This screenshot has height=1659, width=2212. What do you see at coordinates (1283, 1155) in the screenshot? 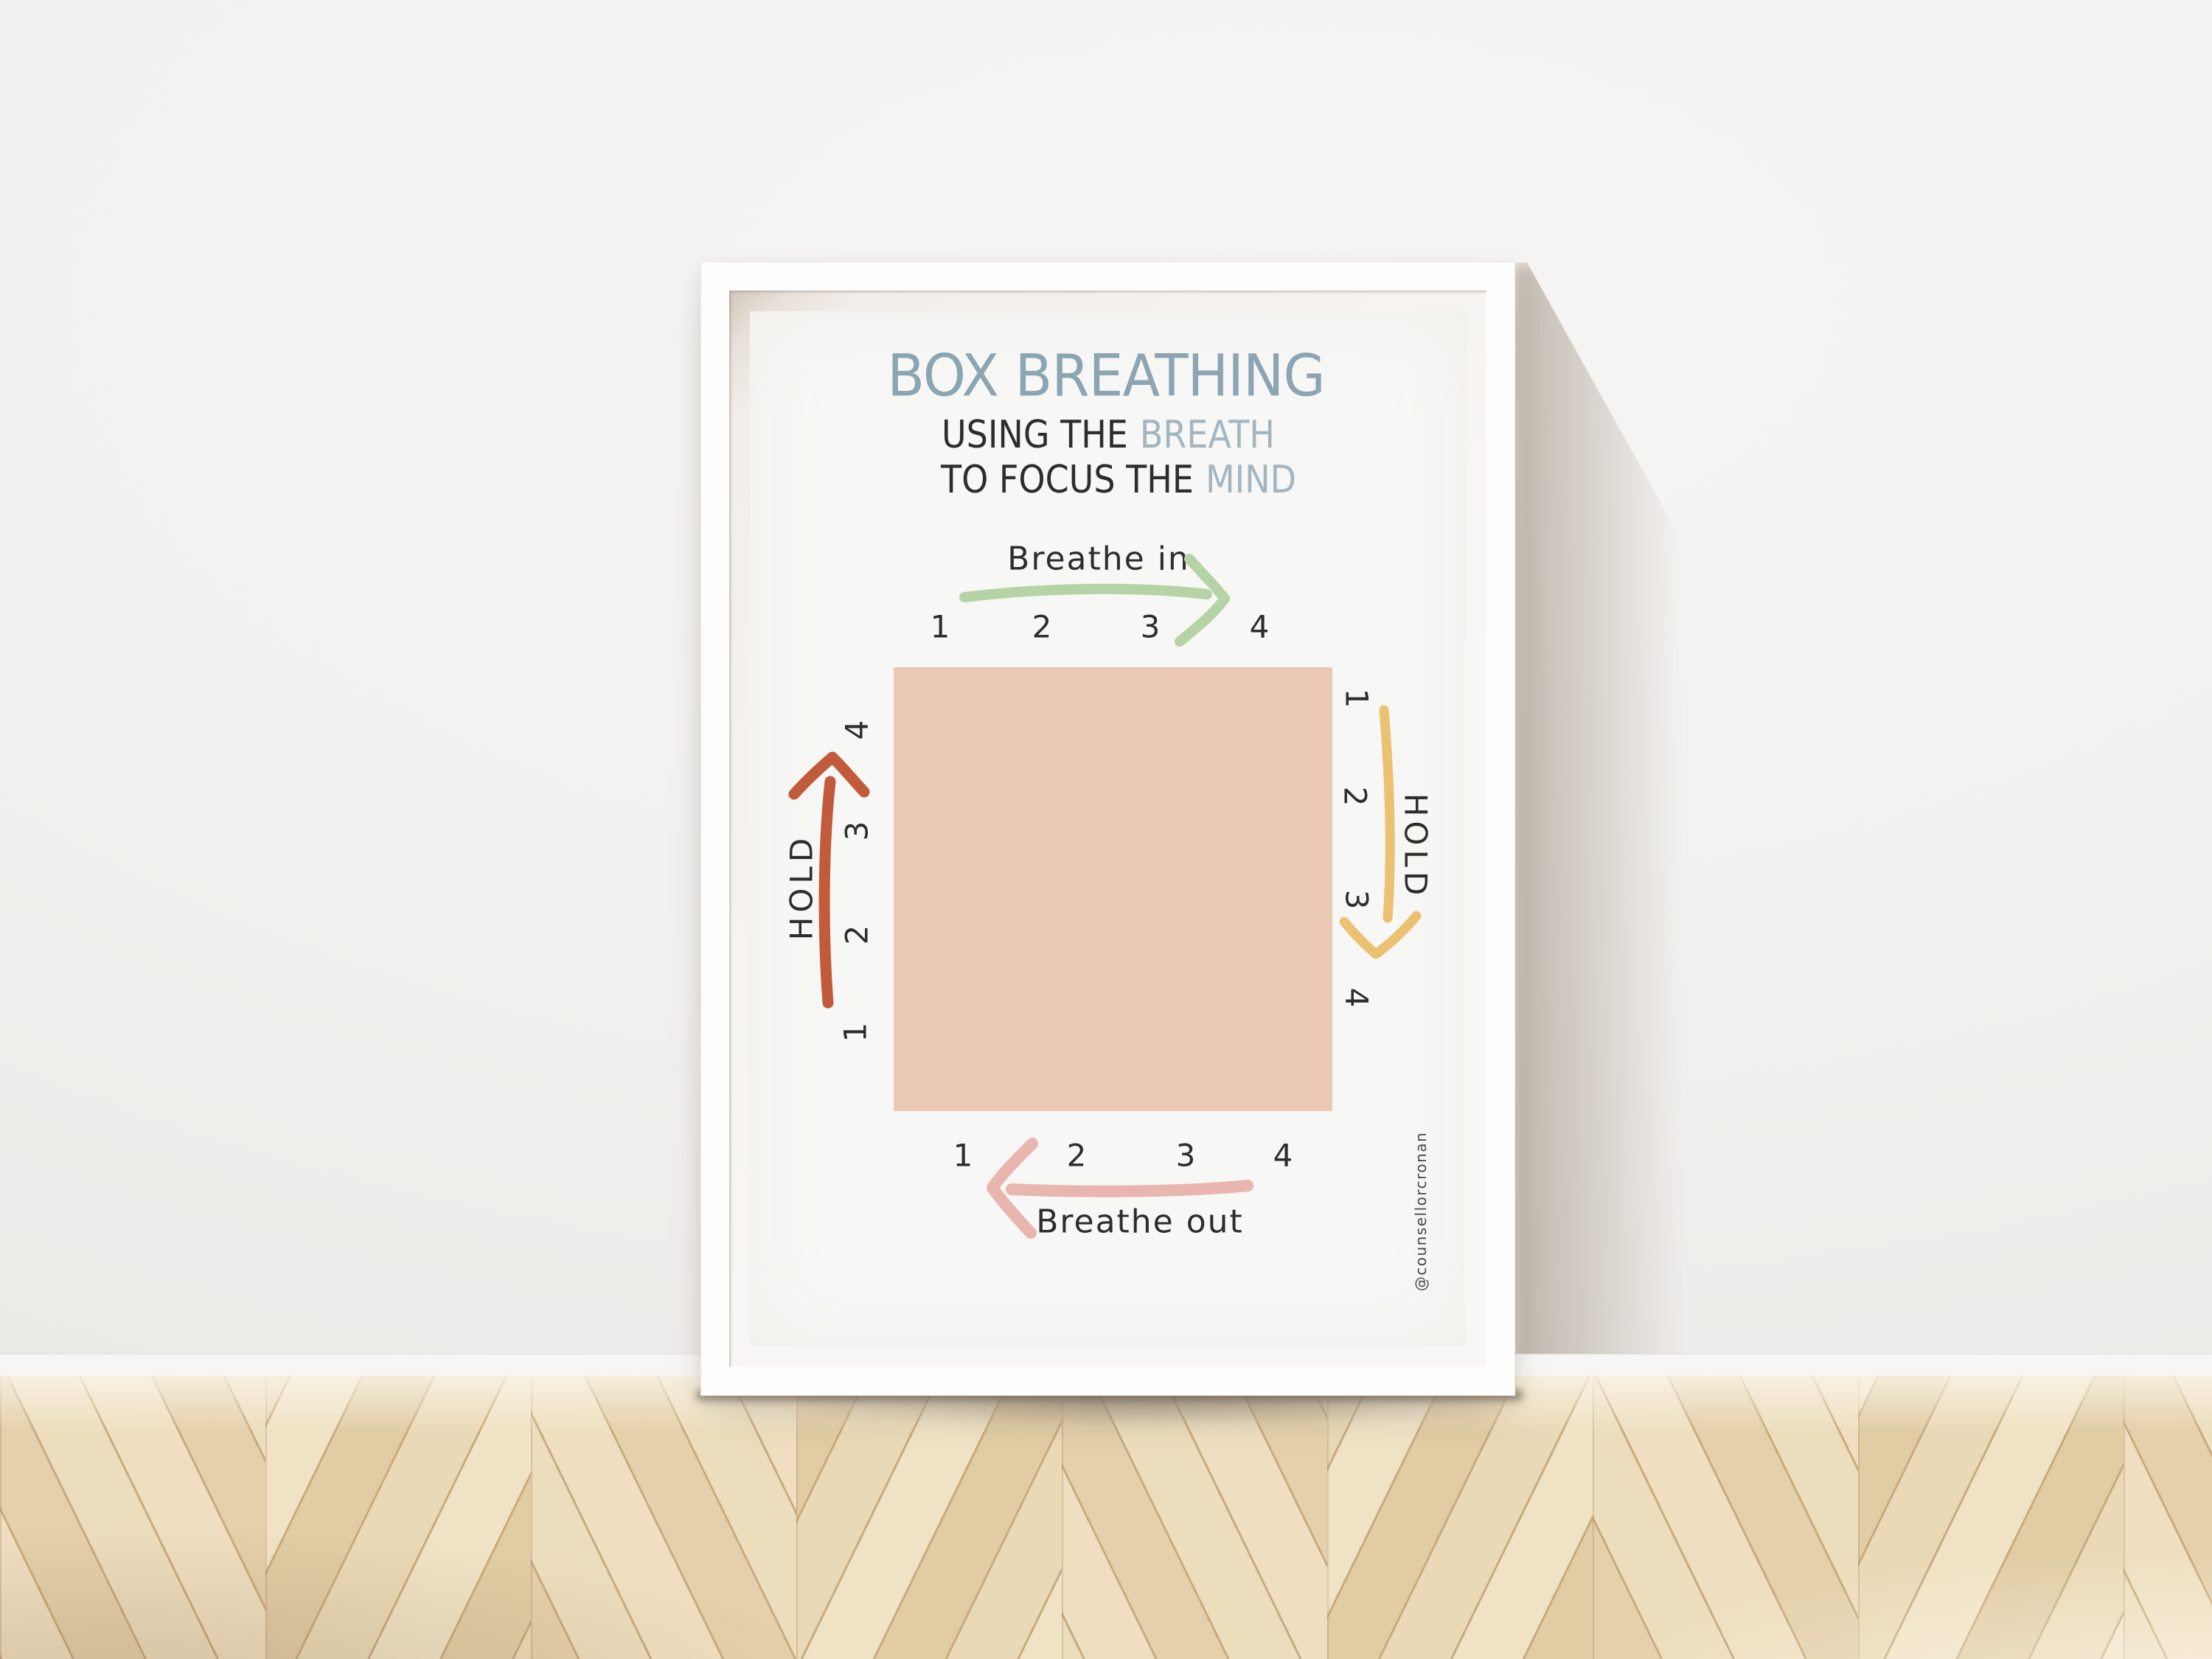
I see `count-bottom-4: 4` at bounding box center [1283, 1155].